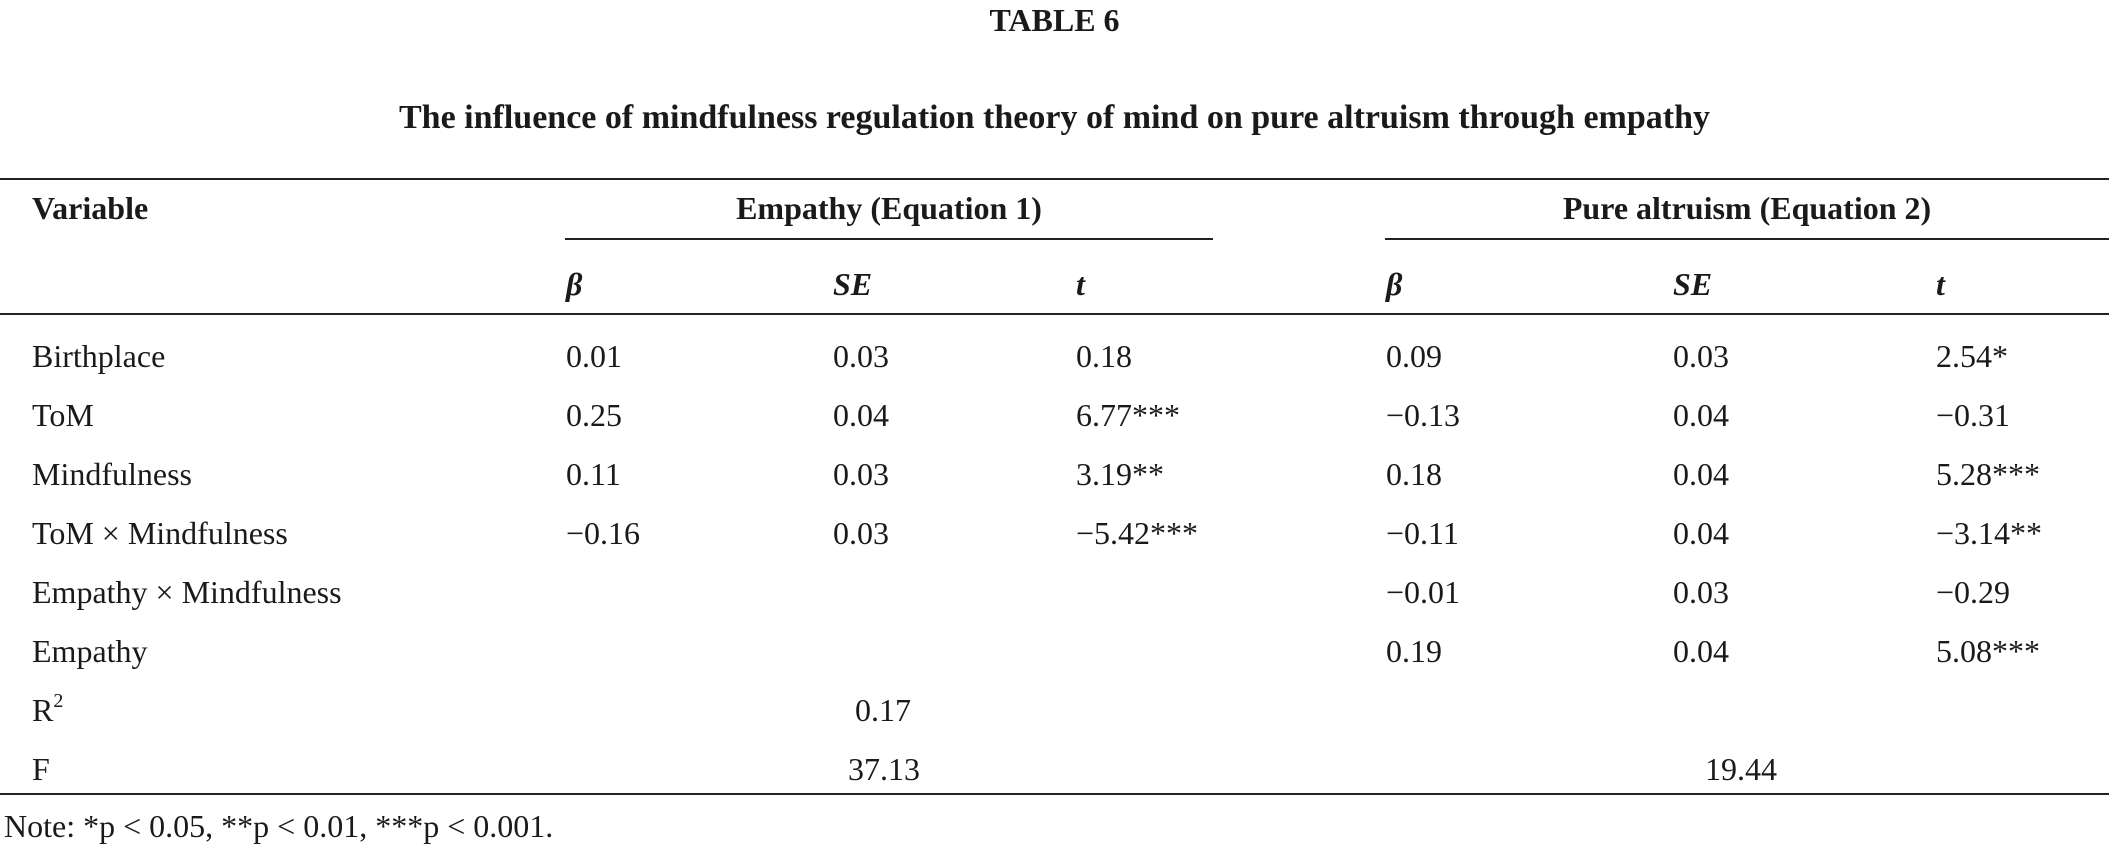 The height and width of the screenshot is (851, 2109). I want to click on cell-beta-2: −0.01, so click(1423, 592).